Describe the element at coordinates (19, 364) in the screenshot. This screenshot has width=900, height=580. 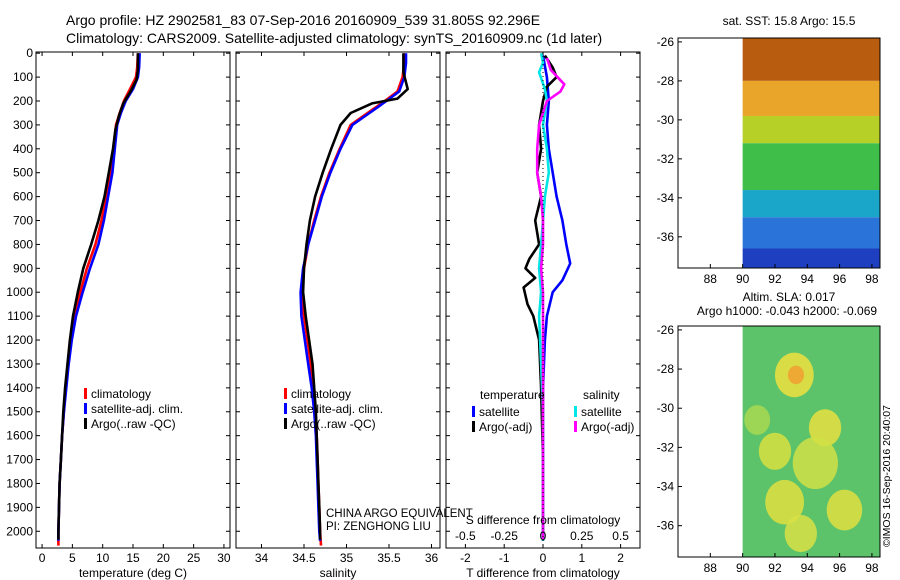
I see `y-tick-label: 1300` at that location.